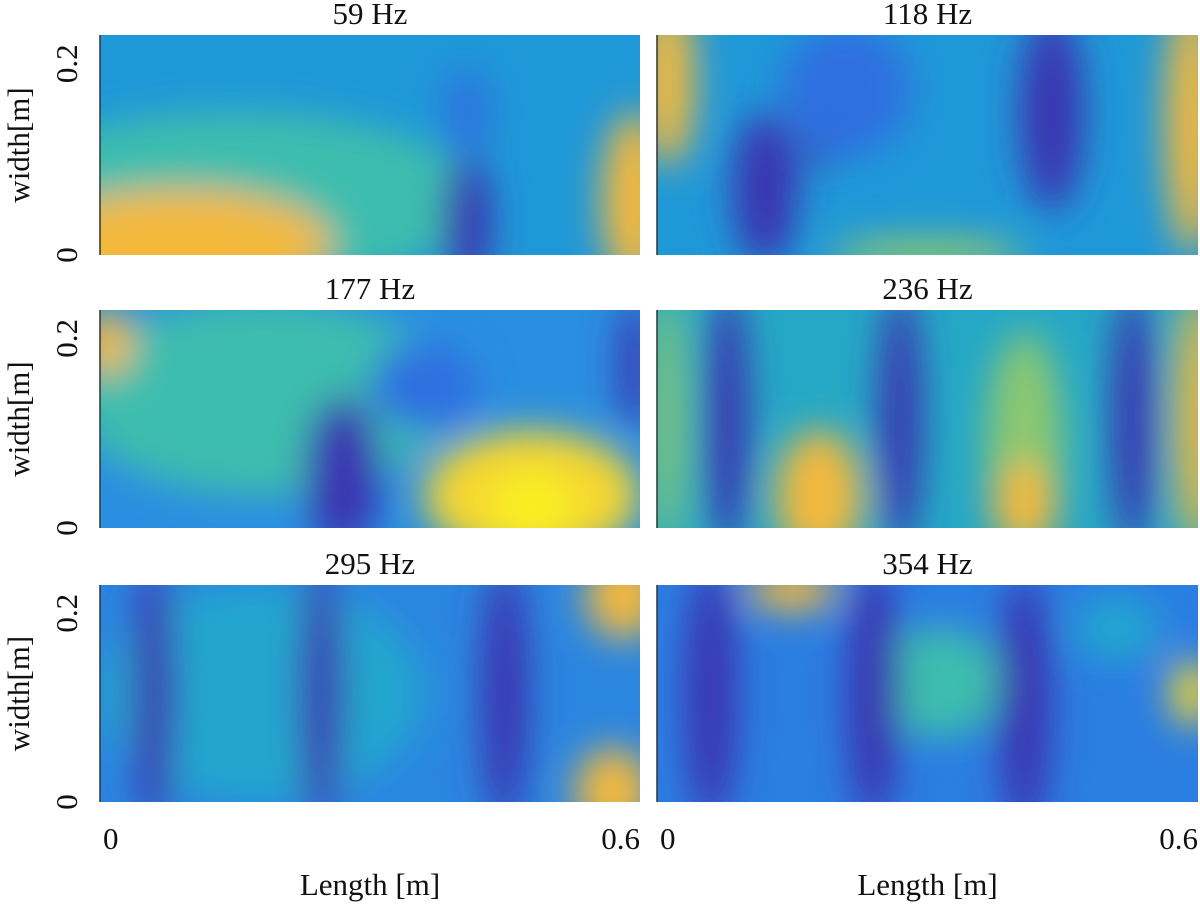 This screenshot has width=1200, height=915. I want to click on panel-title: 118 Hz, so click(927, 15).